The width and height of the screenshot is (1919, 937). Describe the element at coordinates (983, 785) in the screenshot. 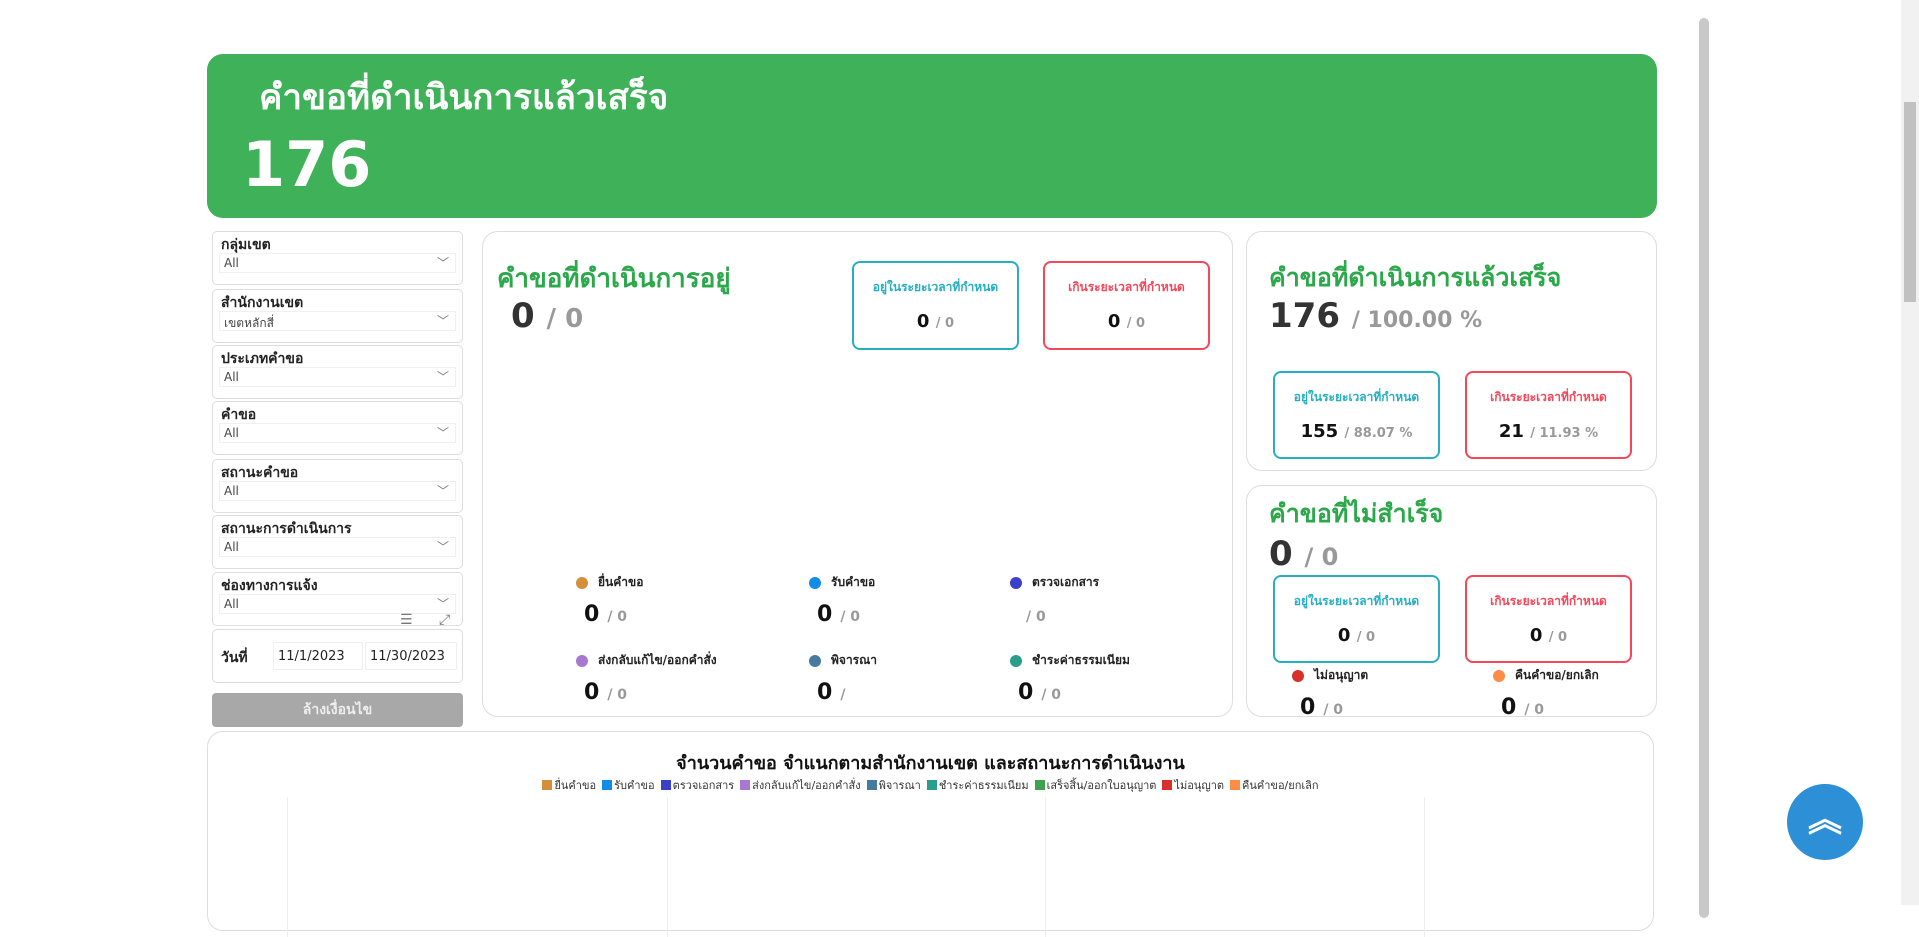

I see `legend-label: ชำระค่าธรรมเนียม` at that location.